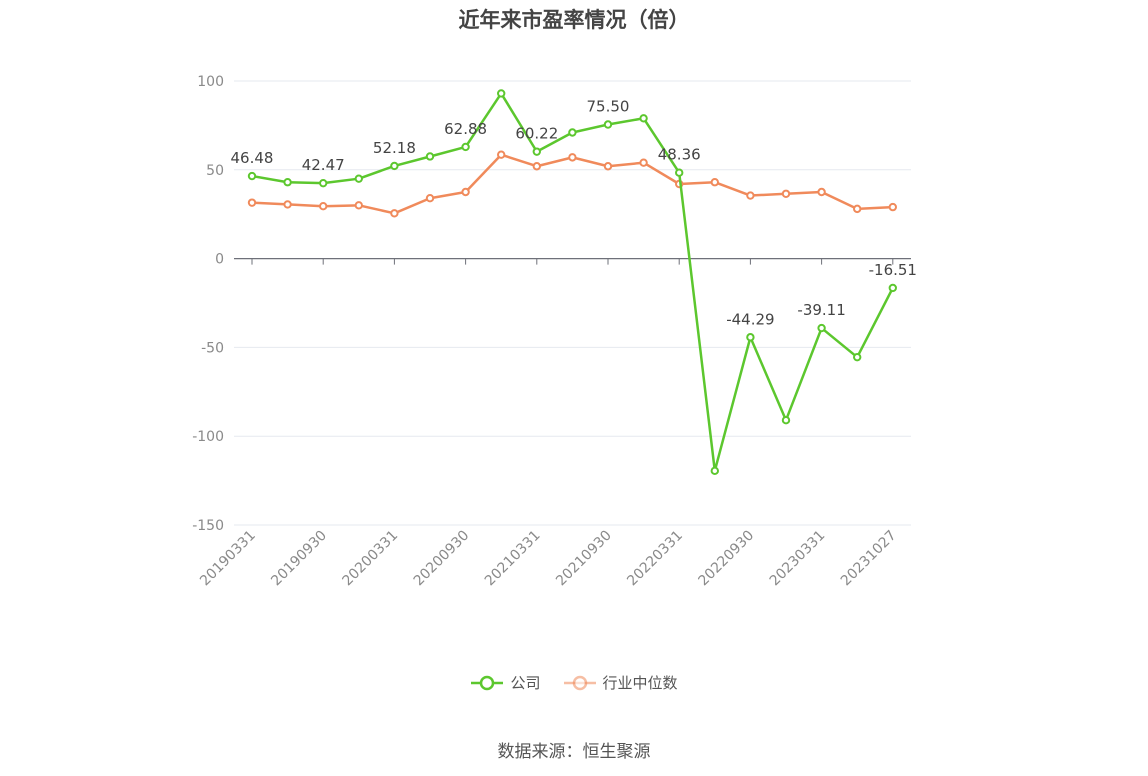 The height and width of the screenshot is (776, 1148). I want to click on y-tick-label: 100, so click(210, 82).